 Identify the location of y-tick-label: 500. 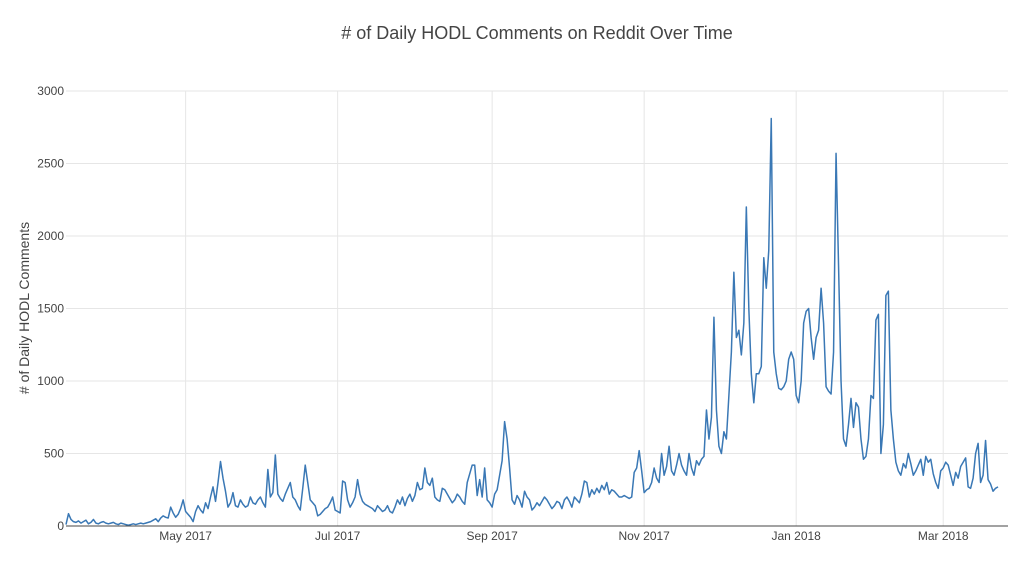
(54, 454).